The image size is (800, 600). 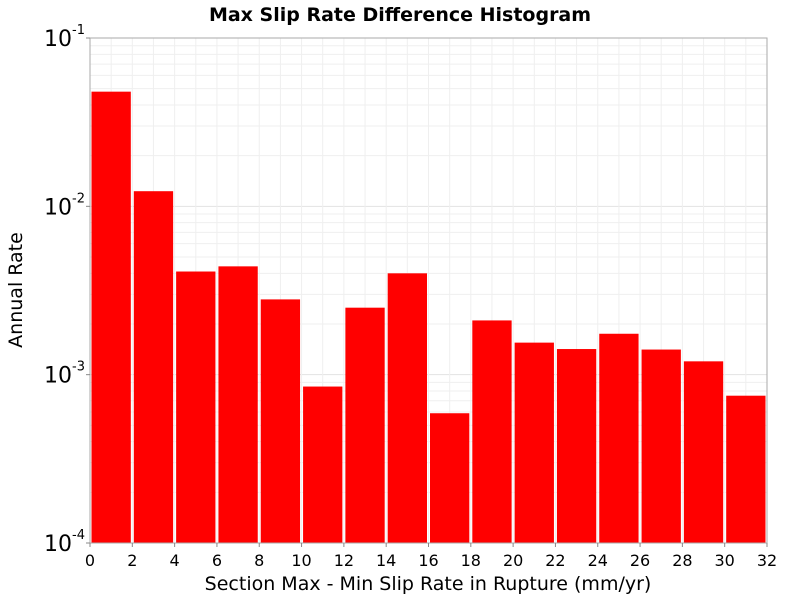 I want to click on x-tick-label: 22, so click(x=555, y=560).